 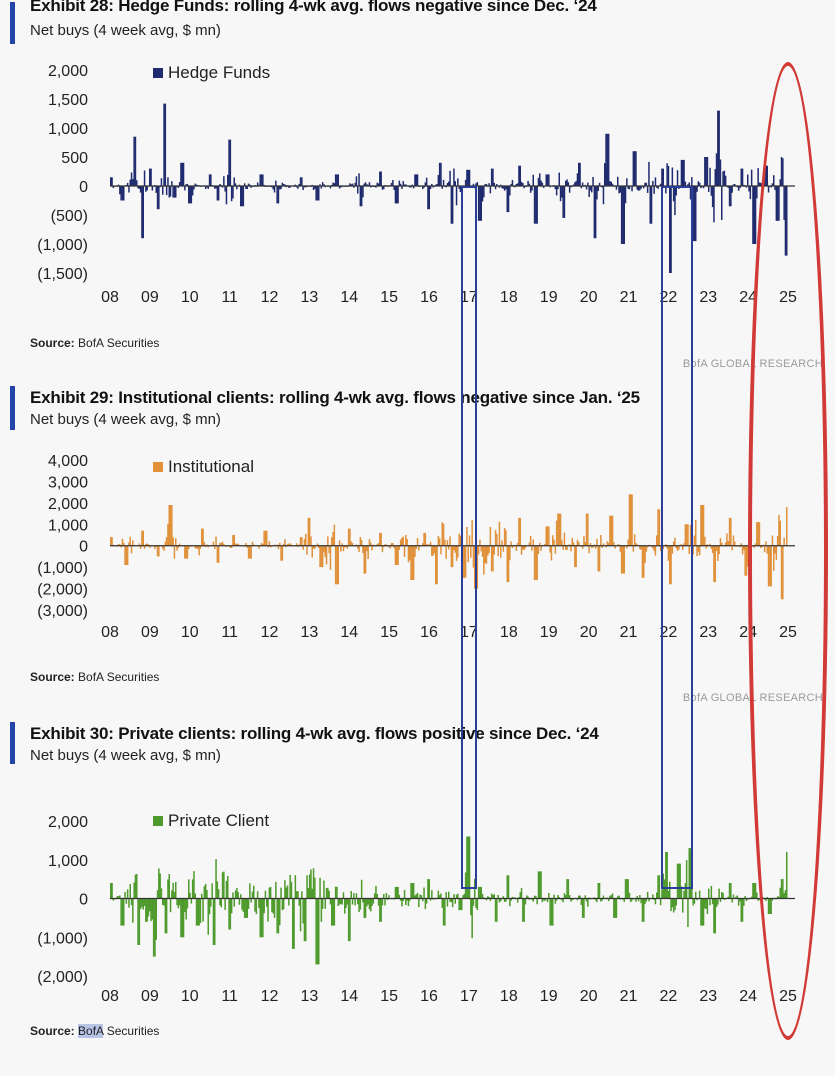 What do you see at coordinates (219, 72) in the screenshot?
I see `legend-label: Hedge Funds` at bounding box center [219, 72].